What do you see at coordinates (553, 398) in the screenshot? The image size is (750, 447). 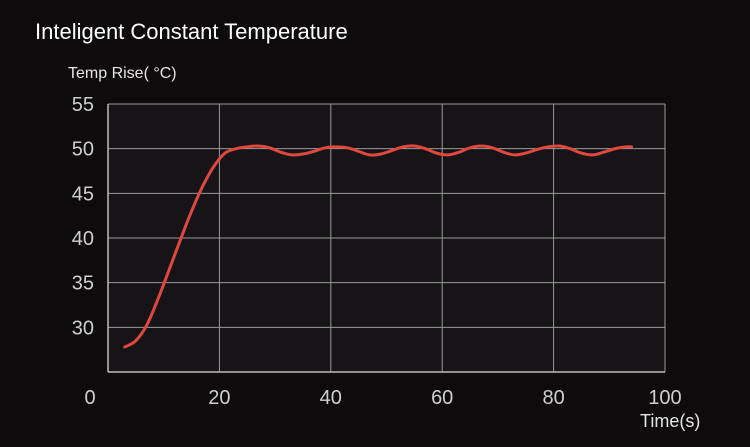 I see `x-tick-label: 80` at bounding box center [553, 398].